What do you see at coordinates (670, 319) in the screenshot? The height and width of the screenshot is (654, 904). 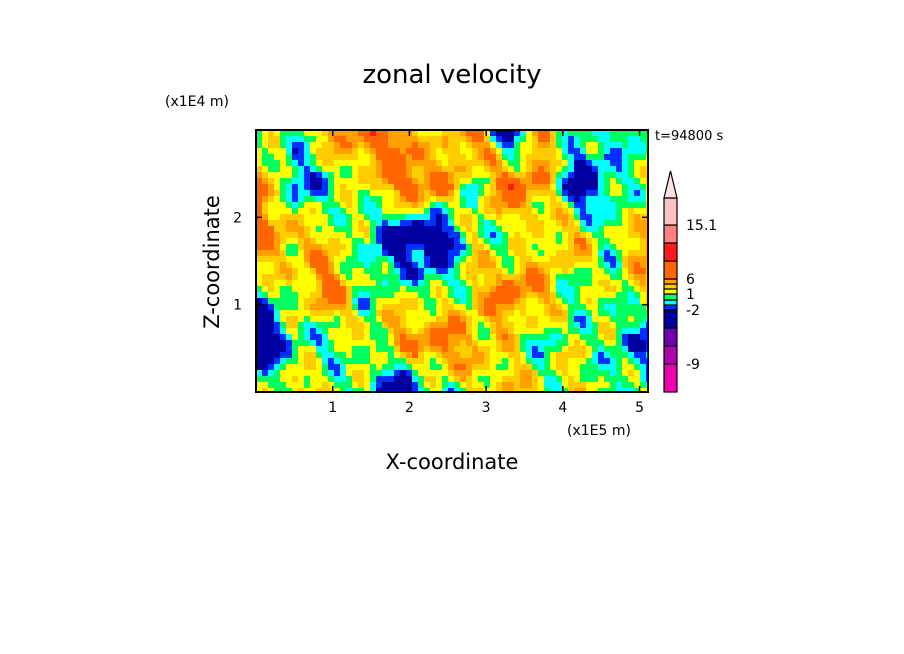 I see `colorbar-segment` at bounding box center [670, 319].